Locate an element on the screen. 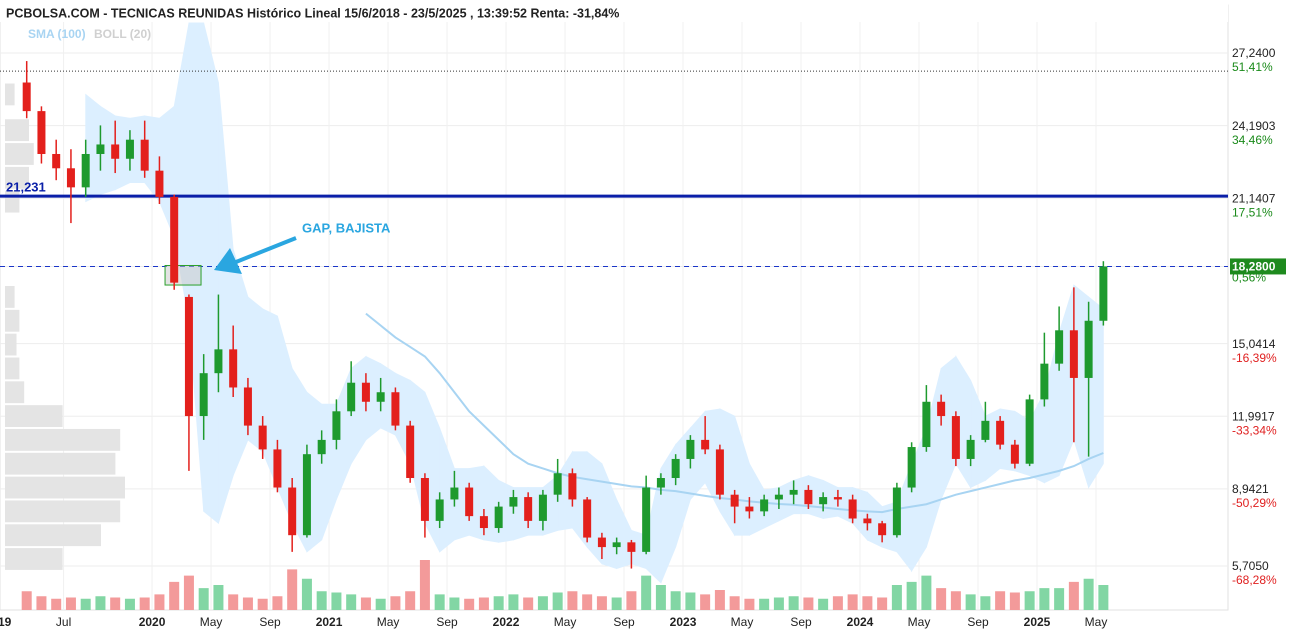 Image resolution: width=1294 pixels, height=638 pixels. y-tick-label: 8,9421 is located at coordinates (1250, 489).